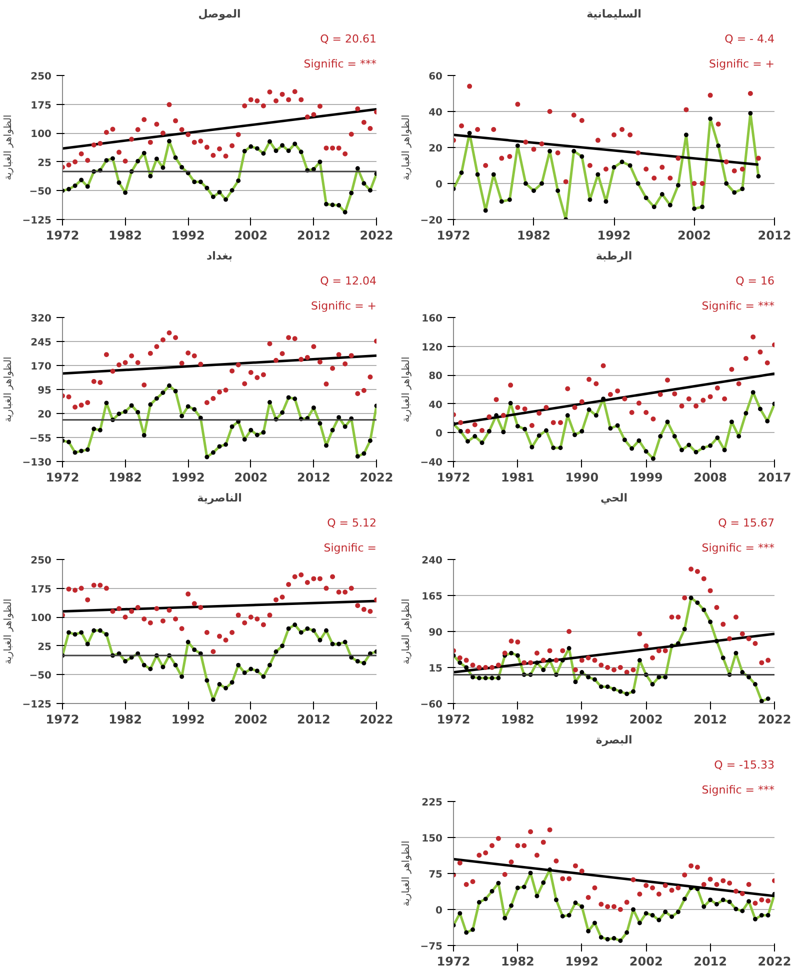  Describe the element at coordinates (41, 319) in the screenshot. I see `y-tick-label: 320` at that location.